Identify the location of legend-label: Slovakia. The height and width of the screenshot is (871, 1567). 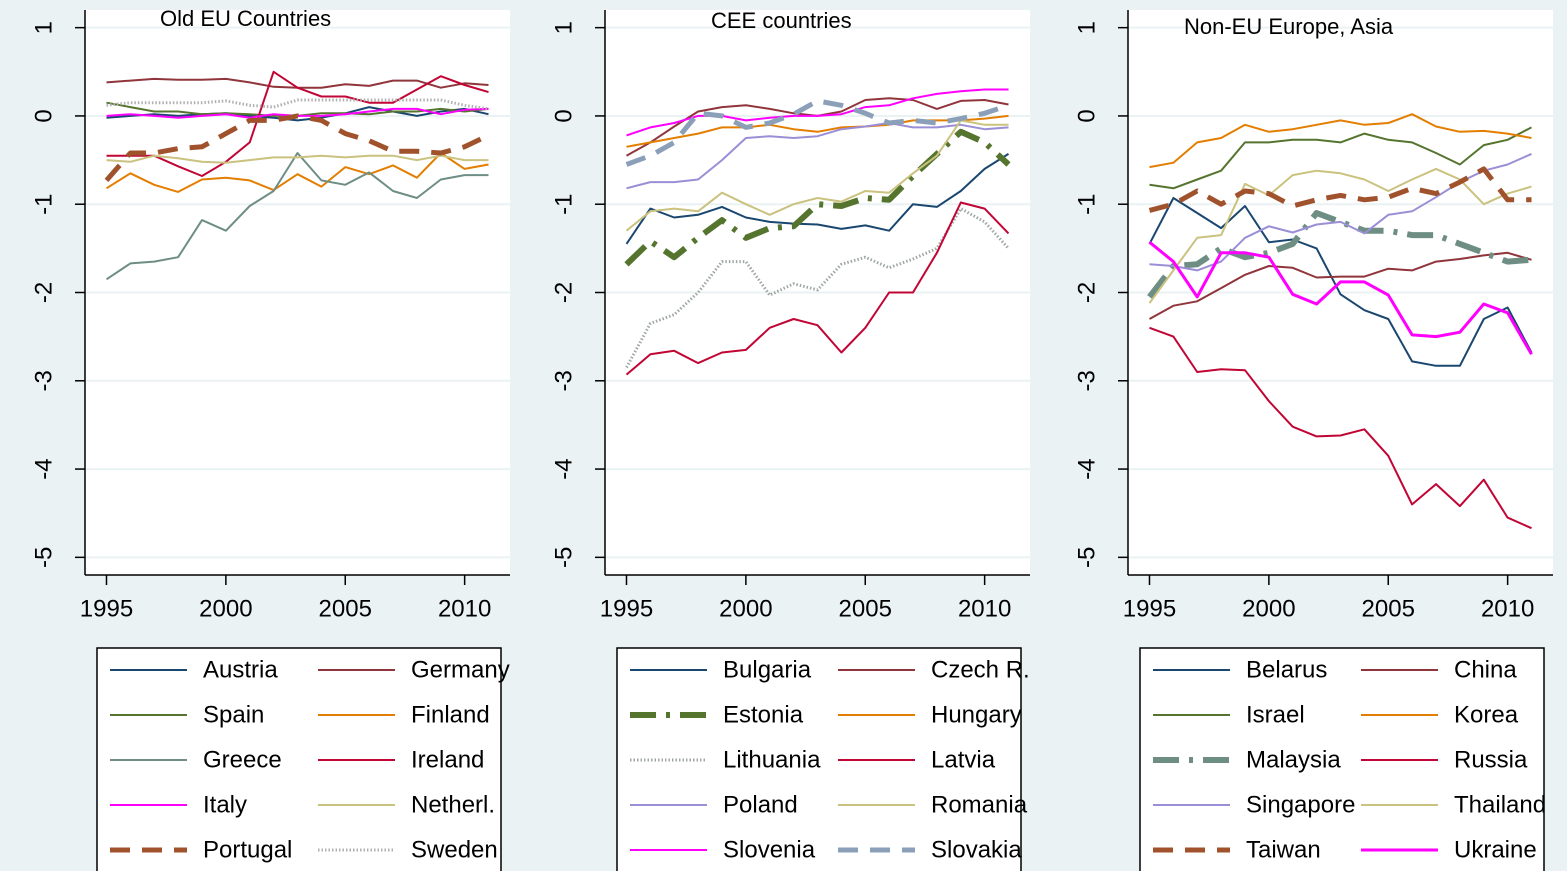
(976, 849).